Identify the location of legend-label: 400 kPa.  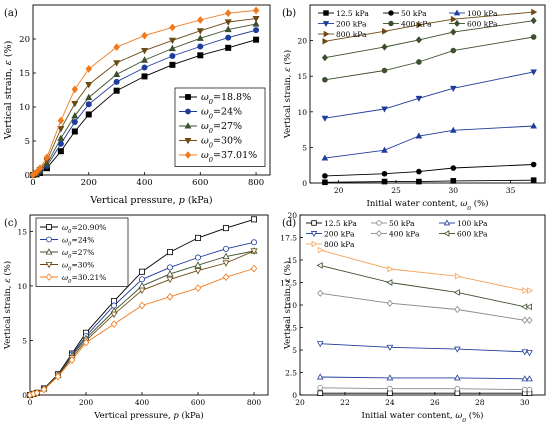
(404, 233).